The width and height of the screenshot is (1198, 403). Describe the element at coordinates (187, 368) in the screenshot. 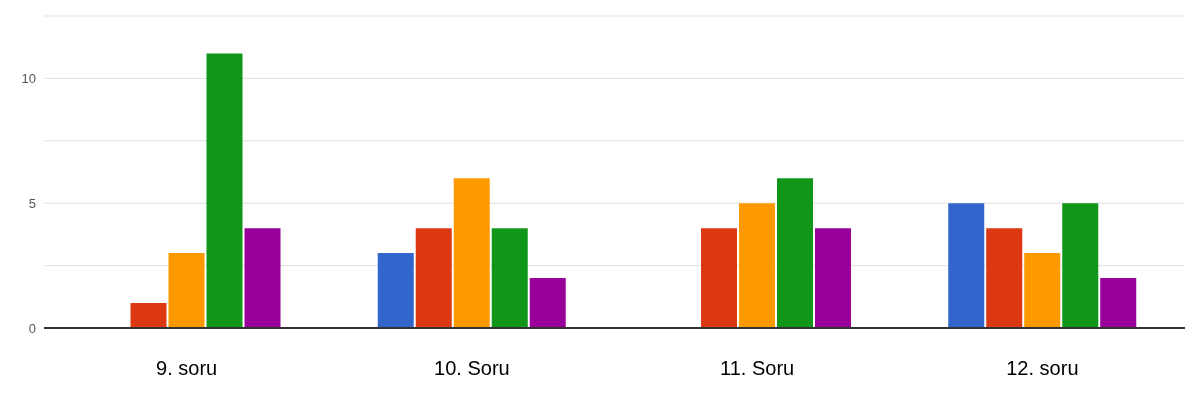

I see `x-tick-label: 9. soru` at that location.